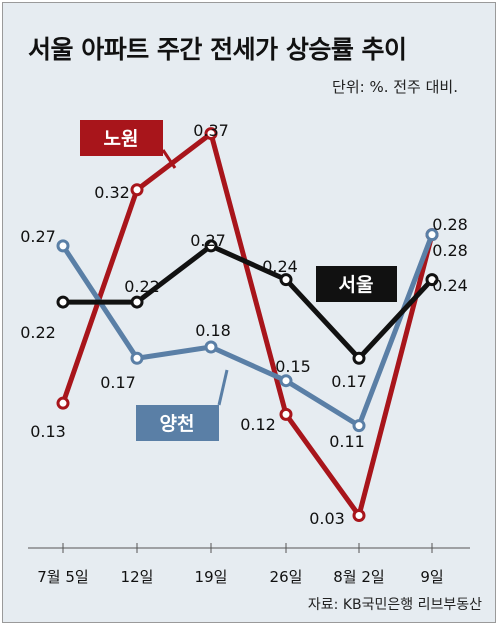 The height and width of the screenshot is (627, 500). What do you see at coordinates (211, 577) in the screenshot?
I see `x-tick-label: 19일` at bounding box center [211, 577].